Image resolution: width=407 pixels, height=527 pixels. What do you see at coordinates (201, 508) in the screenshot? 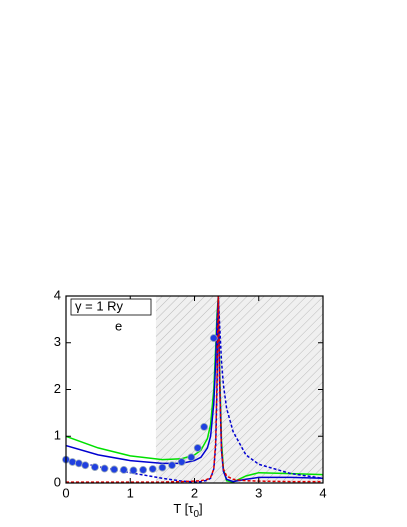
I see `x-label-end: ]` at bounding box center [201, 508].